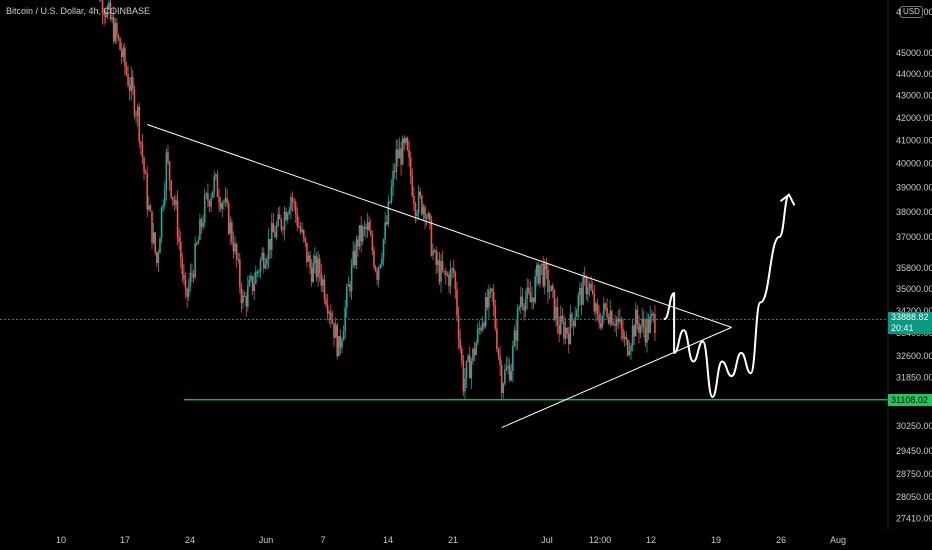 This screenshot has height=550, width=932. I want to click on price-axis-label: 31850.00, so click(914, 378).